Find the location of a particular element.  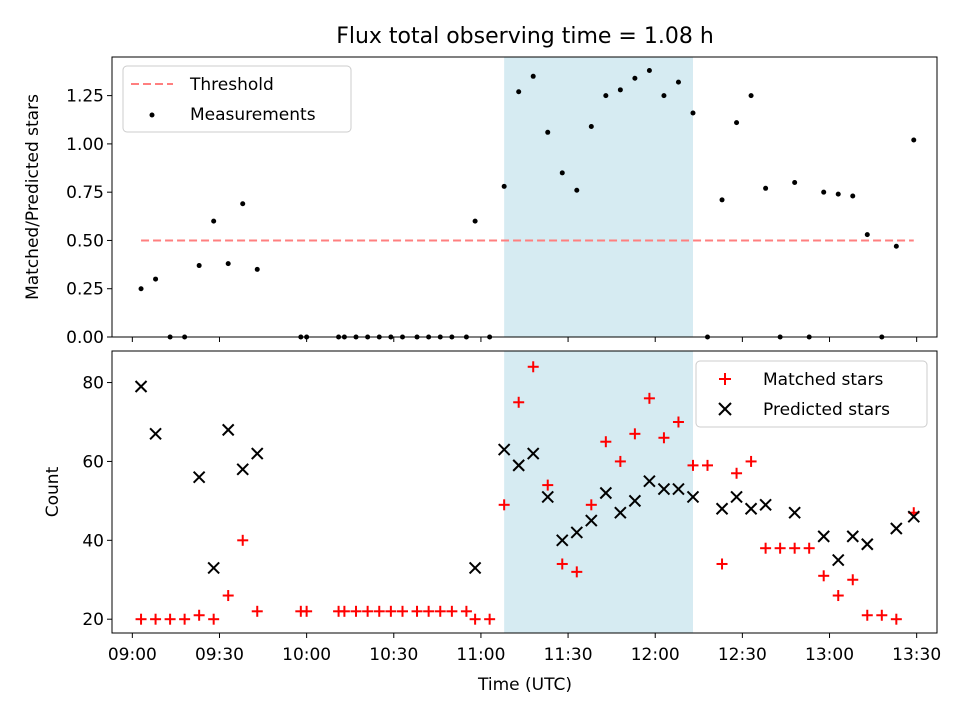

top-y-tick-label: 0.00 is located at coordinates (85, 338).